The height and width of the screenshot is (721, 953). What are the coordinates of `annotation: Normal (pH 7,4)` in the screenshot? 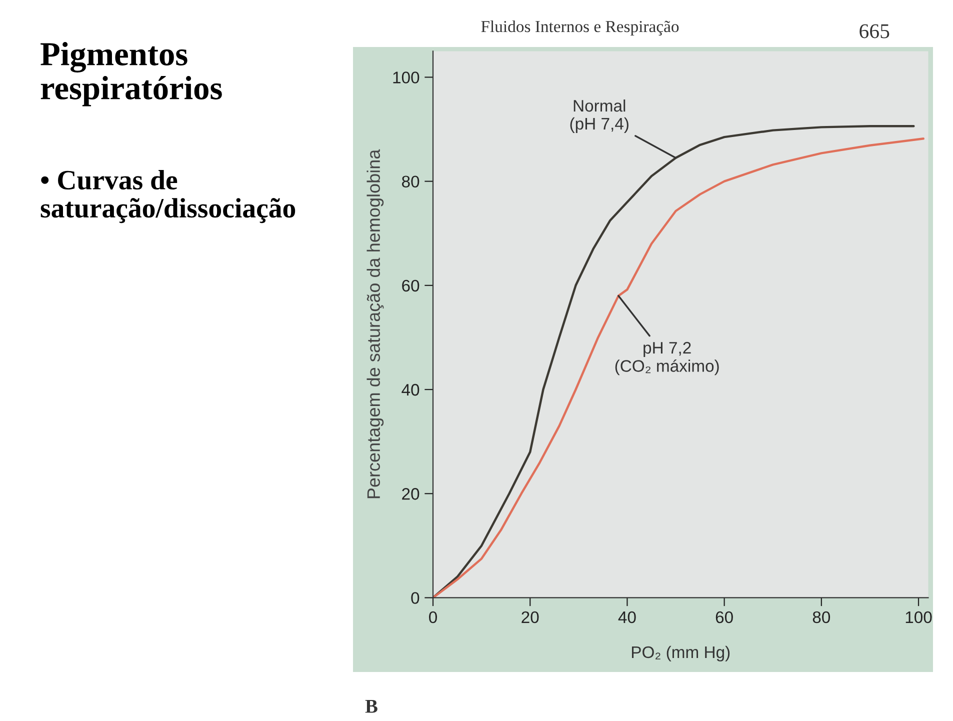 It's located at (599, 116).